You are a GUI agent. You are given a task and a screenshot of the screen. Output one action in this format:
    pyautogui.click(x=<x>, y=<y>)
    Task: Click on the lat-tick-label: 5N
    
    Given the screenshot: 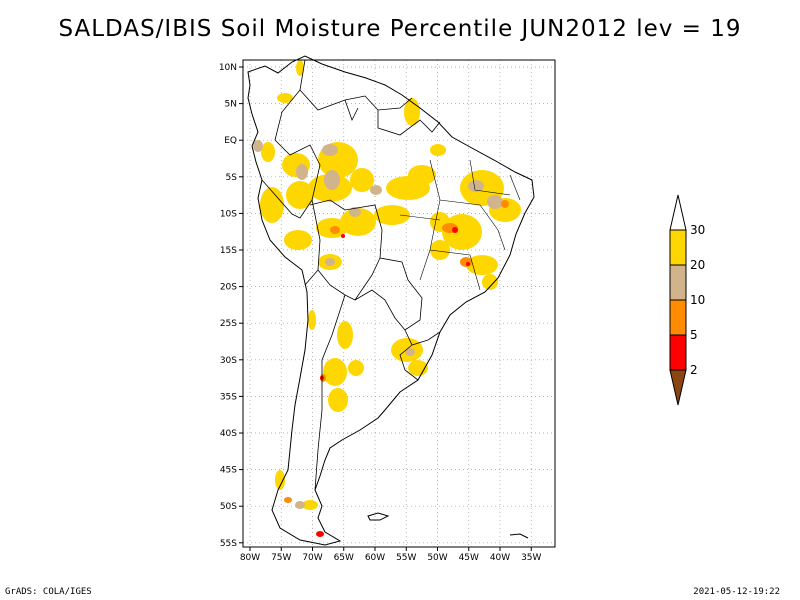 What is the action you would take?
    pyautogui.click(x=231, y=105)
    